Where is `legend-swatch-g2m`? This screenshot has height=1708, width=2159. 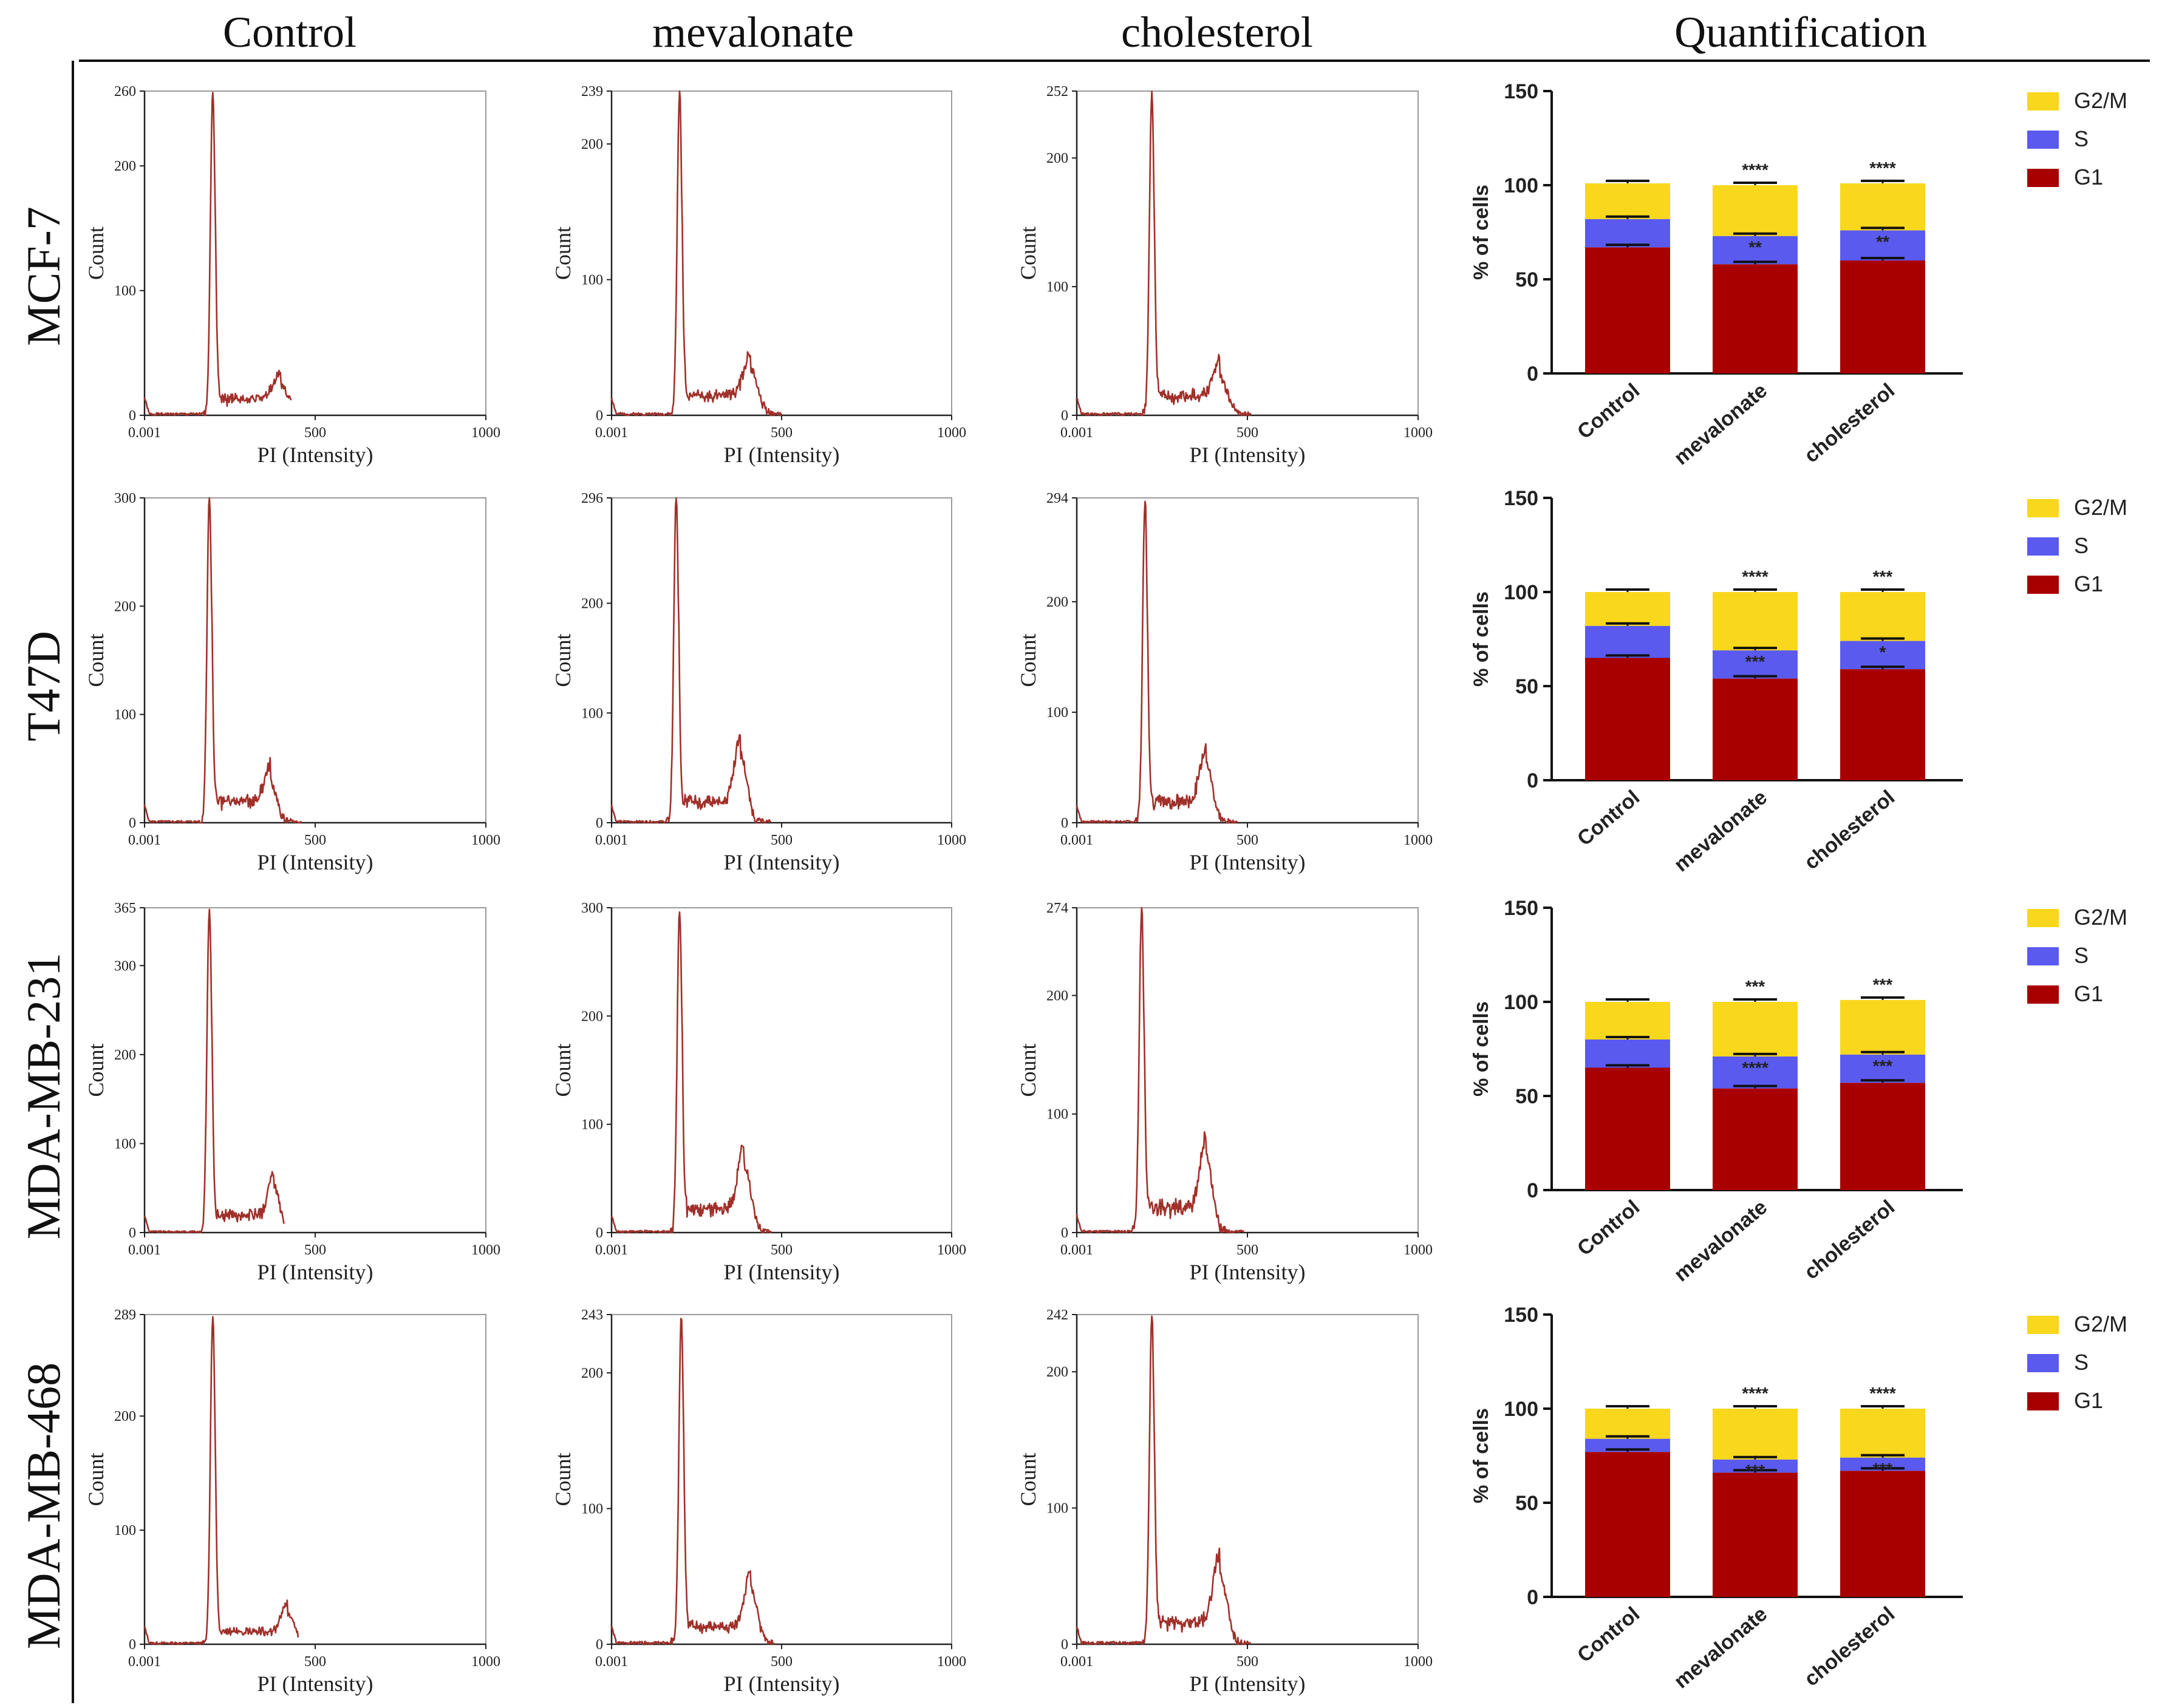 legend-swatch-g2m is located at coordinates (2043, 918).